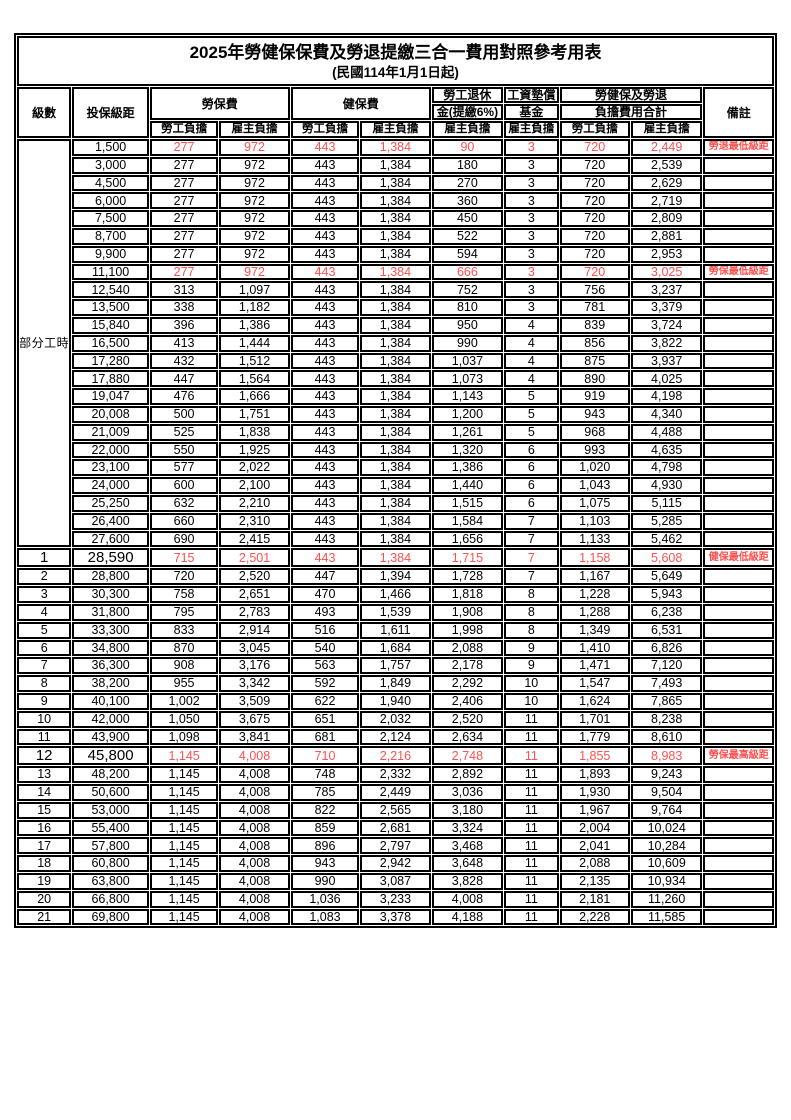 The height and width of the screenshot is (1120, 791). I want to click on value-cell: 2,004, so click(594, 828).